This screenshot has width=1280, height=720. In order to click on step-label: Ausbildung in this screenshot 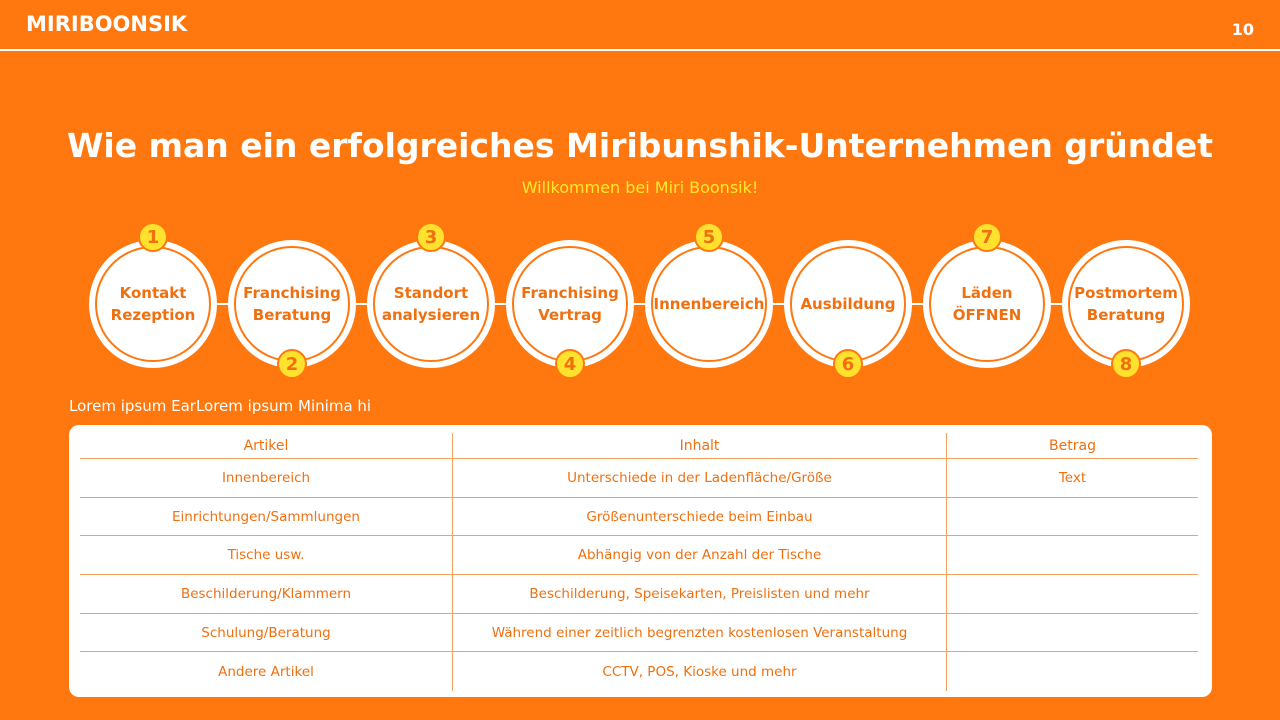, I will do `click(848, 304)`.